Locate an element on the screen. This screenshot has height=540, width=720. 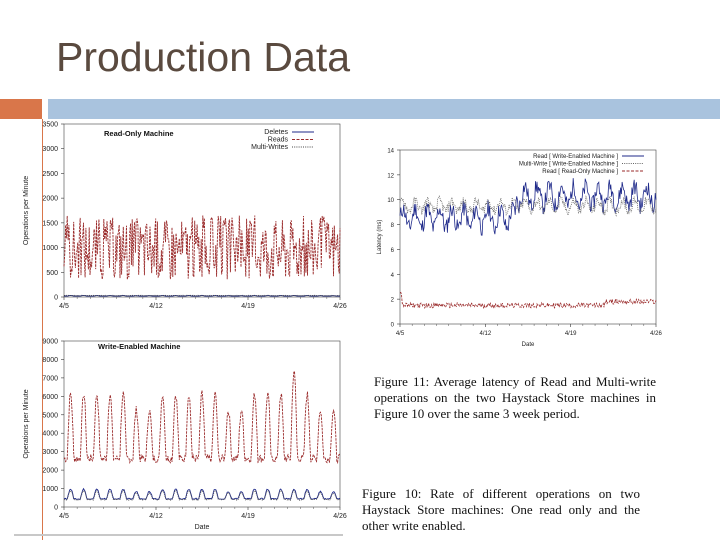
legend-label: Read [ Read-Only Machine ] is located at coordinates (580, 172).